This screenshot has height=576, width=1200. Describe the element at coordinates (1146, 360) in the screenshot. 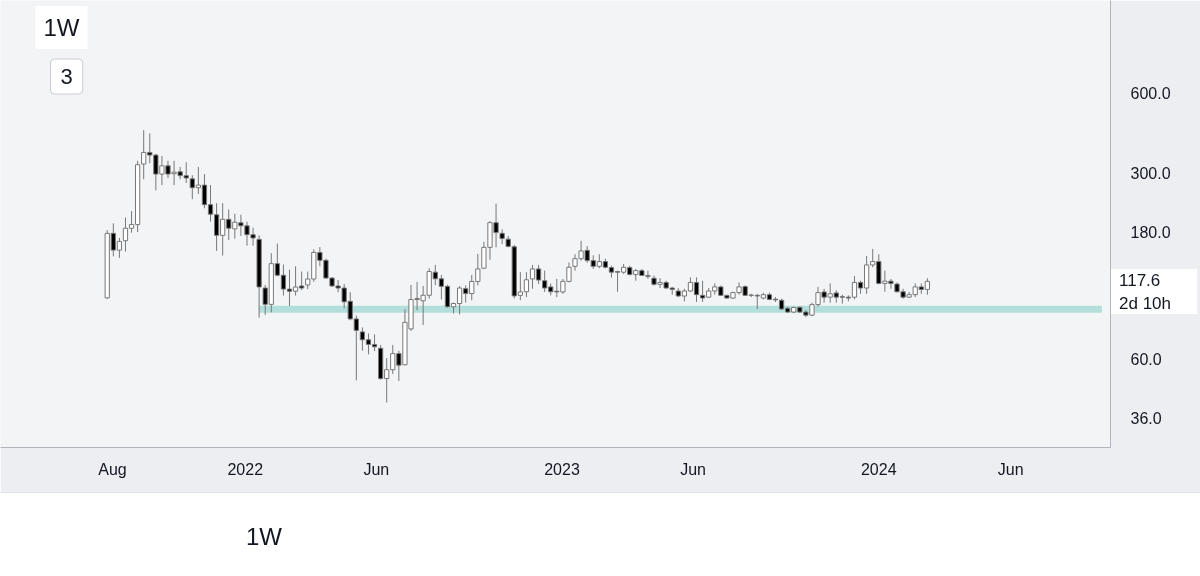

I see `y-tick-label: 60.0` at that location.